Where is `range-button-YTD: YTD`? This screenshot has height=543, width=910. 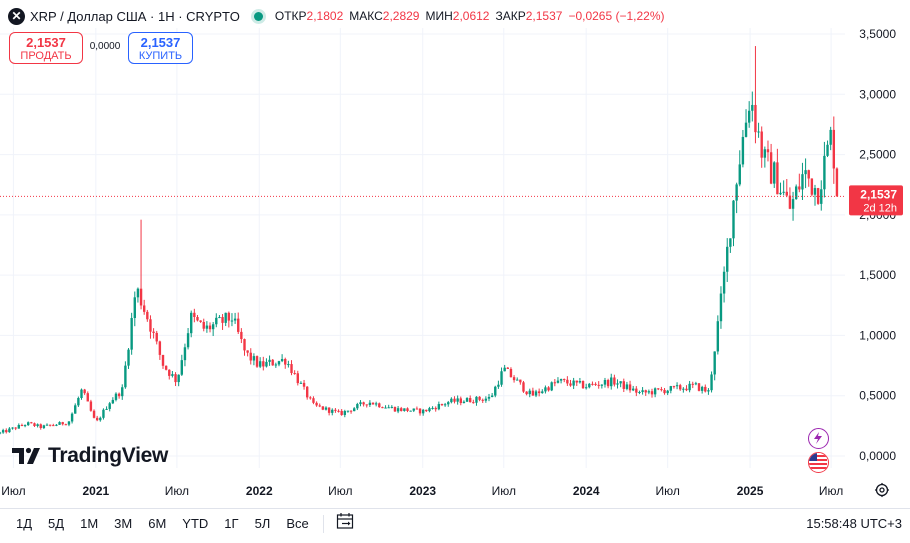
range-button-YTD: YTD is located at coordinates (195, 523).